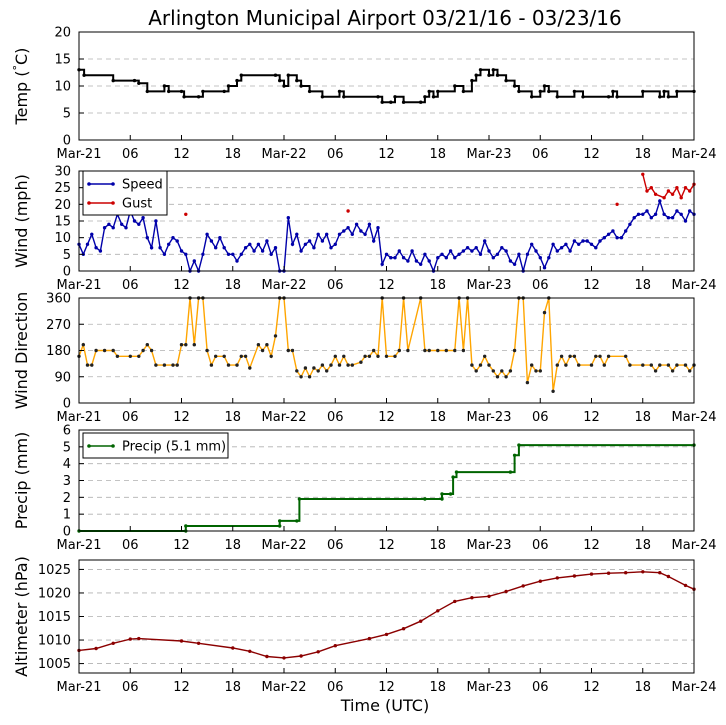  Describe the element at coordinates (67, 464) in the screenshot. I see `precipitation-y-tick-label: 4` at that location.